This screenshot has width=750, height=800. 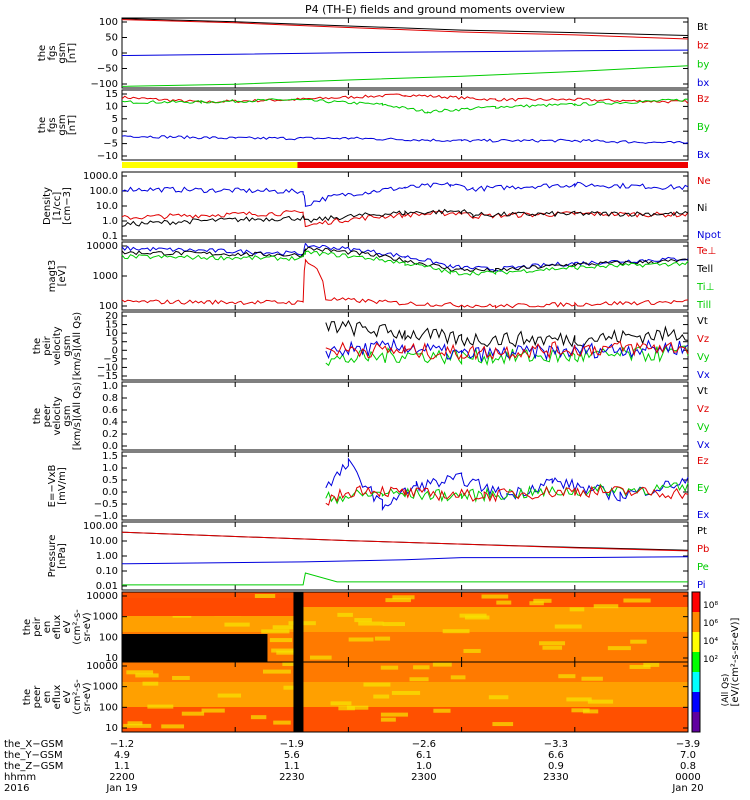 I want to click on x-tick-label: 6.6, so click(x=556, y=755).